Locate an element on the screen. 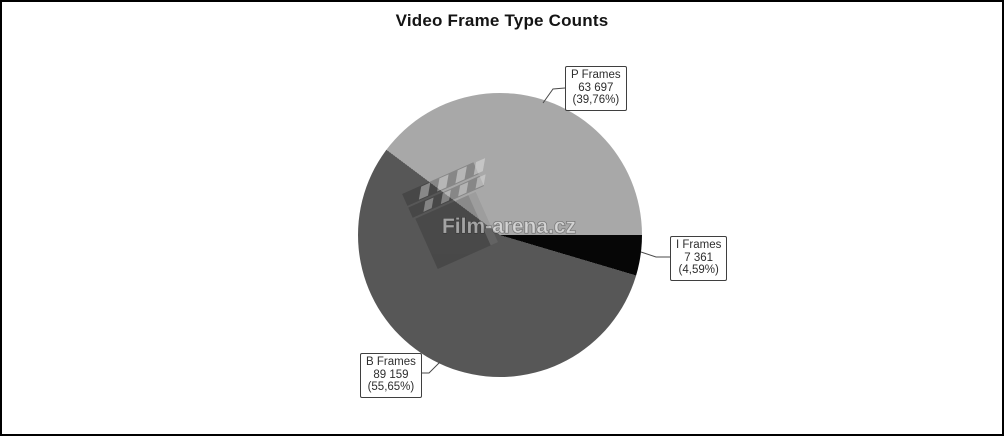 This screenshot has width=1004, height=436. callout-b-frames-value: 89 159 is located at coordinates (391, 374).